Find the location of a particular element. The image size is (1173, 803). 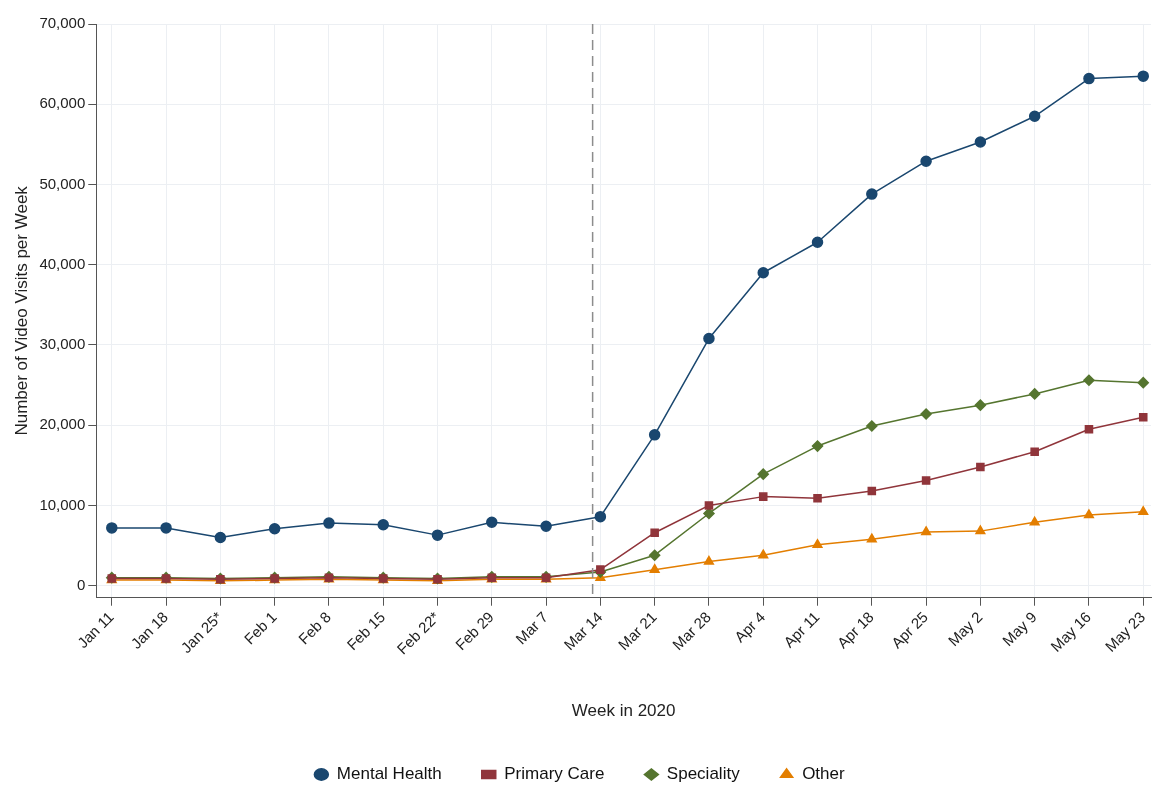

y-tick-label: 10,000 is located at coordinates (62, 504).